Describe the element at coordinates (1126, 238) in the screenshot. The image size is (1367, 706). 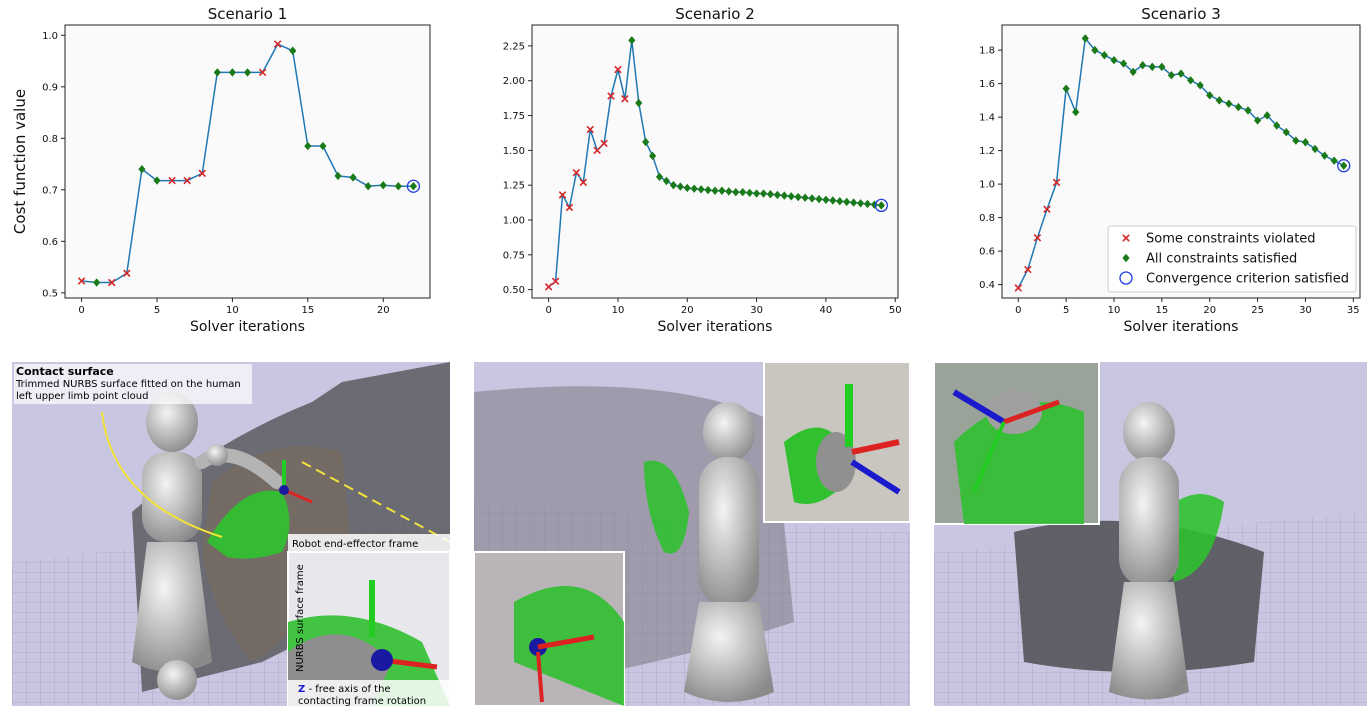
I see `legend-marker-violated` at that location.